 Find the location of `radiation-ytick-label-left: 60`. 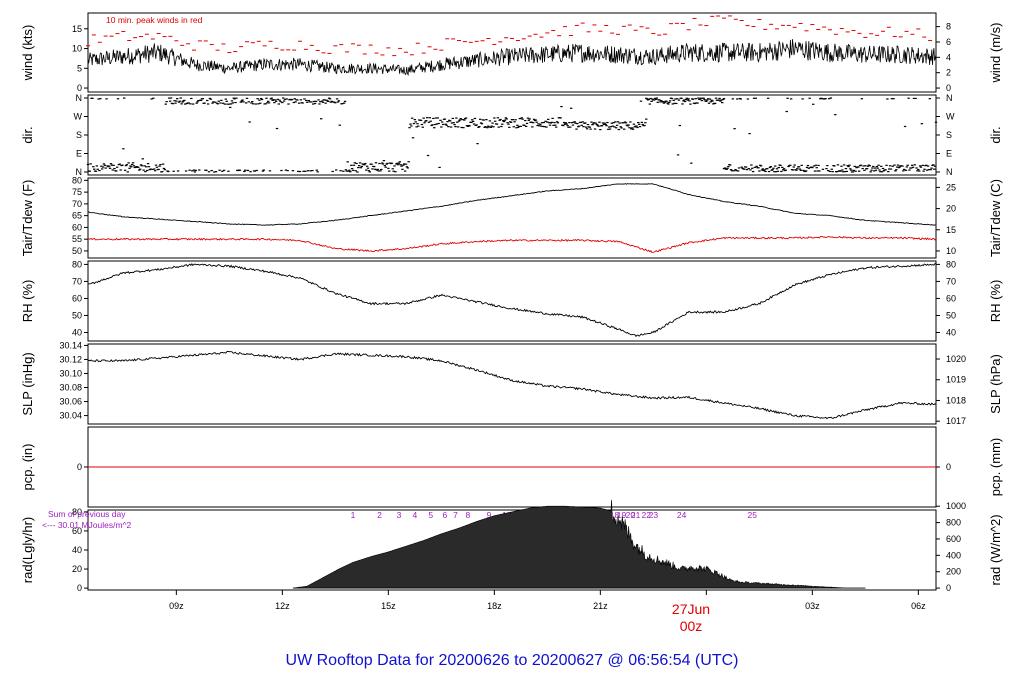

radiation-ytick-label-left: 60 is located at coordinates (77, 531).